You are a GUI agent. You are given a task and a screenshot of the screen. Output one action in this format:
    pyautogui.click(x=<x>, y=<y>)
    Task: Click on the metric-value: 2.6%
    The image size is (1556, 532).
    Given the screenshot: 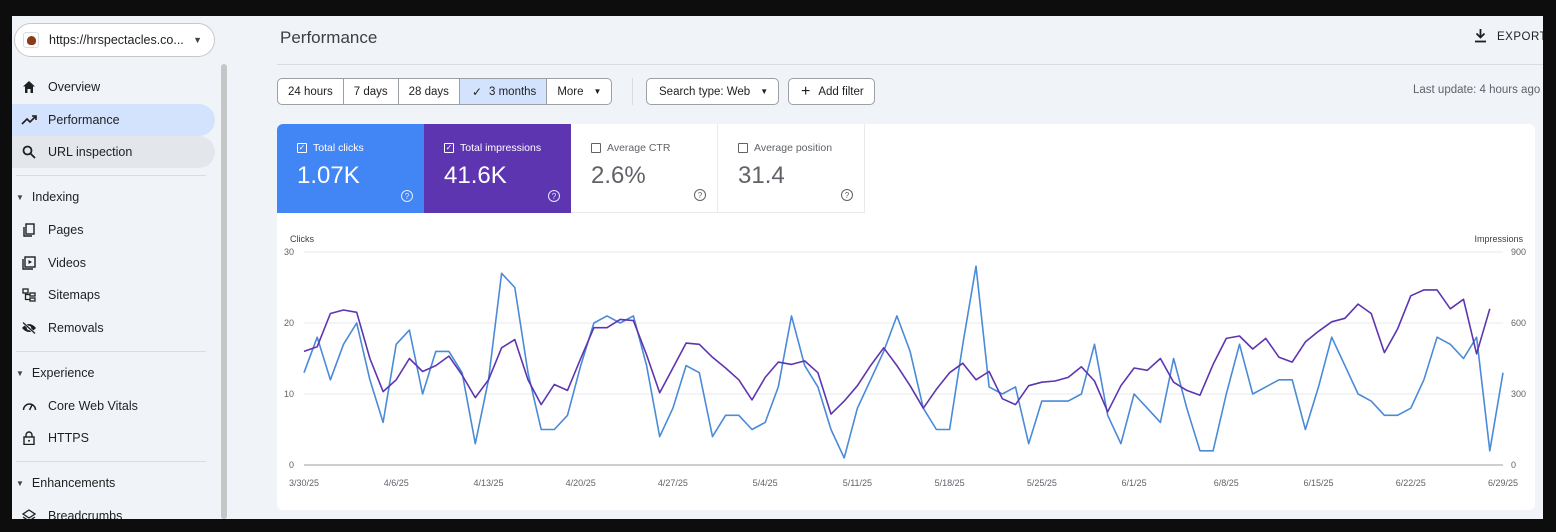 What is the action you would take?
    pyautogui.click(x=618, y=175)
    